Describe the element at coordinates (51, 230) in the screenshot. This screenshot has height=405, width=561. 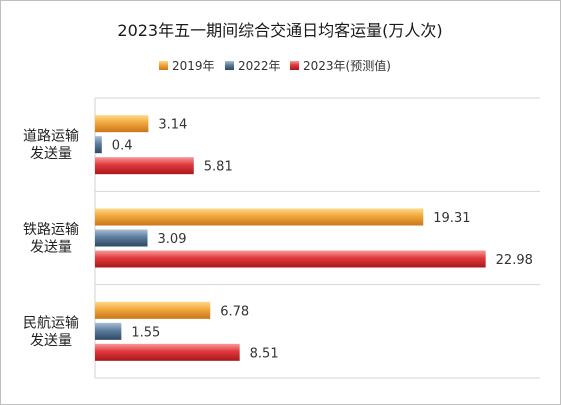
I see `category-label-line: 铁路运输` at that location.